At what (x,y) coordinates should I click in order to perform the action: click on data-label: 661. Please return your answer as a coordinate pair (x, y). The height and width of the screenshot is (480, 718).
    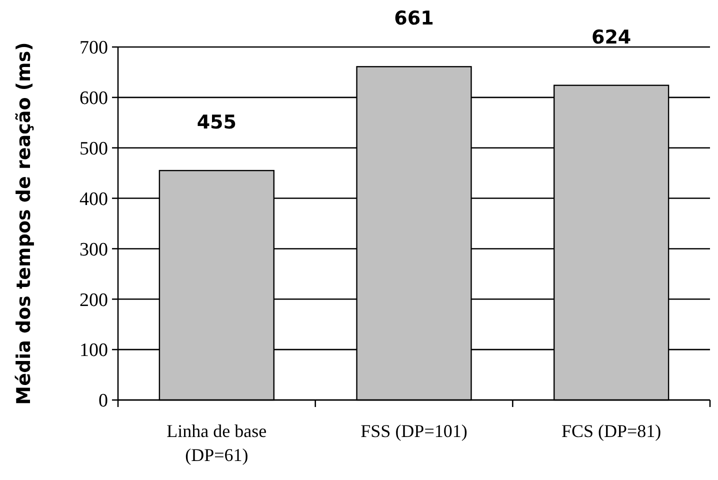
    Looking at the image, I should click on (414, 19).